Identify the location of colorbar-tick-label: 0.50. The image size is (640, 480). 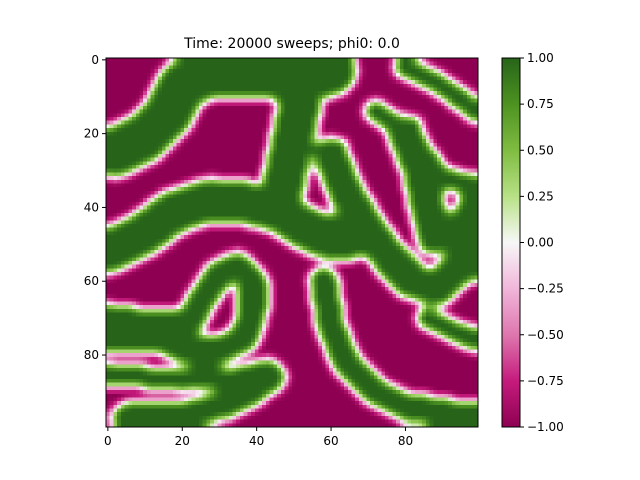
(540, 150).